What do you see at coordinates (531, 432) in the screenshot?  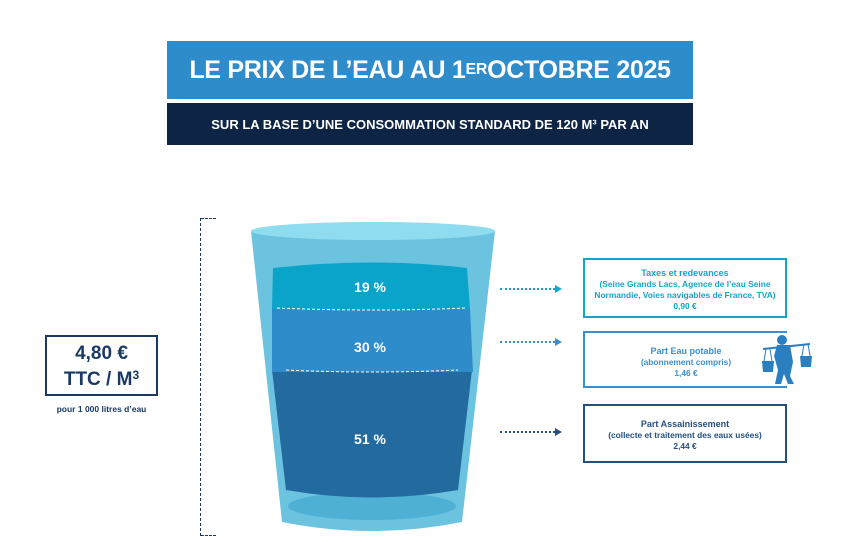 I see `arrow-assainissement-icon` at bounding box center [531, 432].